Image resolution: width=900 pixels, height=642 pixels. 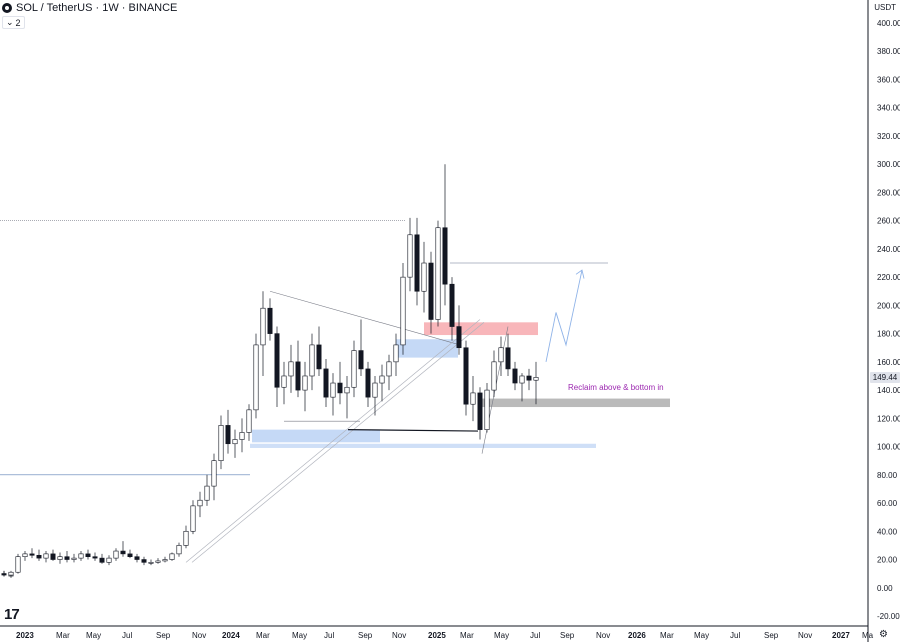 I want to click on time-tick-label: Mar, so click(x=667, y=635).